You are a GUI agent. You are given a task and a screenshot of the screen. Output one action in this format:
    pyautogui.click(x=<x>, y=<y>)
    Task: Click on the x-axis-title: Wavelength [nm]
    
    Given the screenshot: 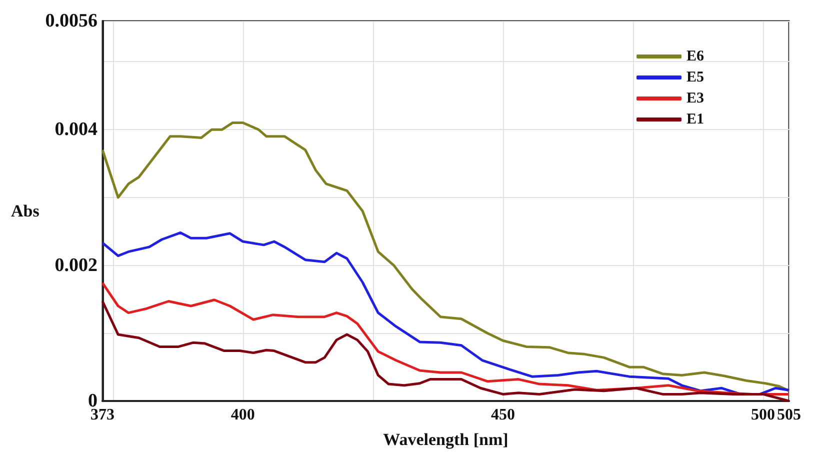 What is the action you would take?
    pyautogui.click(x=445, y=439)
    